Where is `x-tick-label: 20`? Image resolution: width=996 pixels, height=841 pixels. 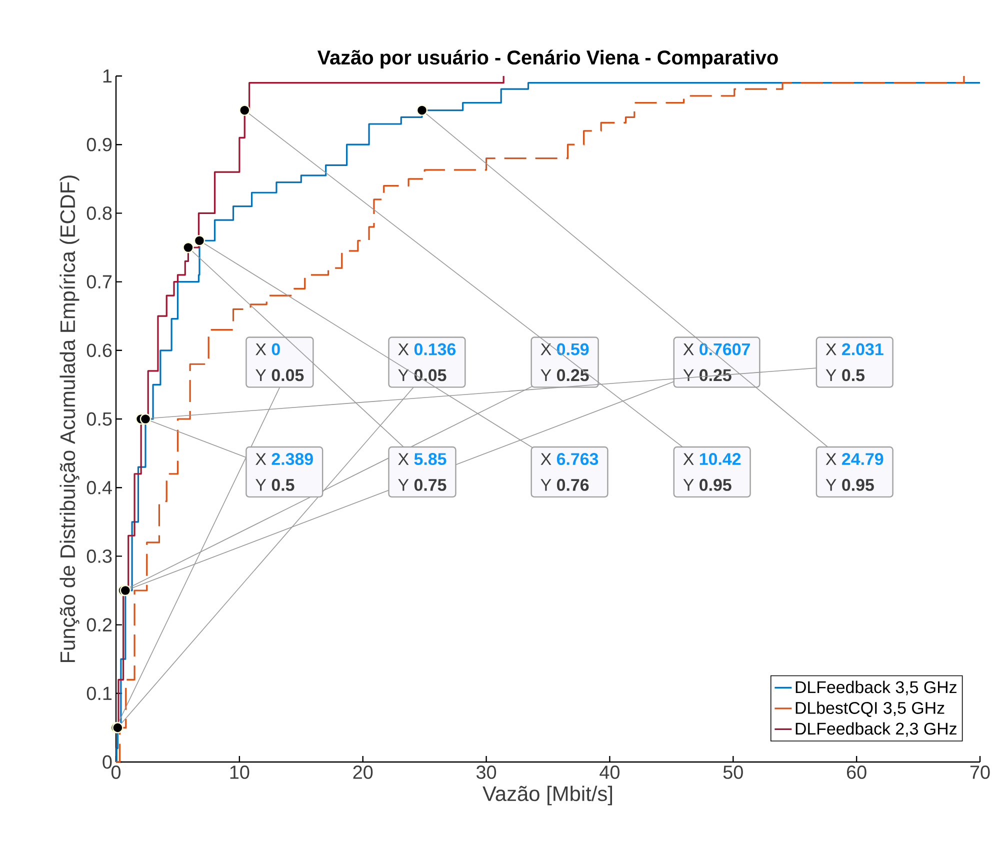 x-tick-label: 20 is located at coordinates (363, 772).